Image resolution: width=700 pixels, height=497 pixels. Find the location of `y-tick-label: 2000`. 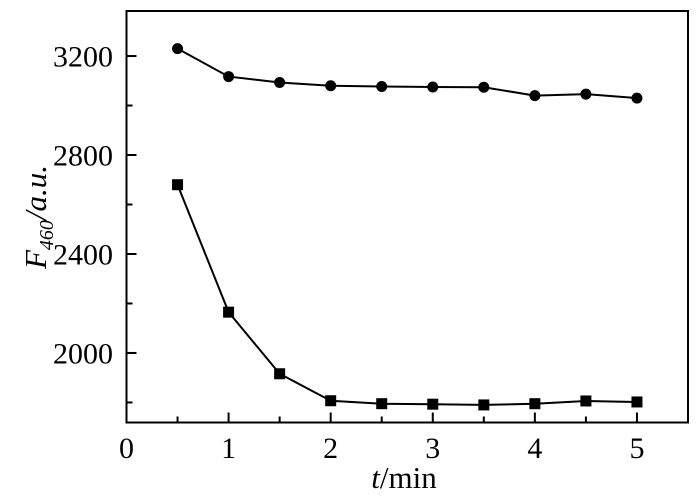

y-tick-label: 2000 is located at coordinates (83, 353).